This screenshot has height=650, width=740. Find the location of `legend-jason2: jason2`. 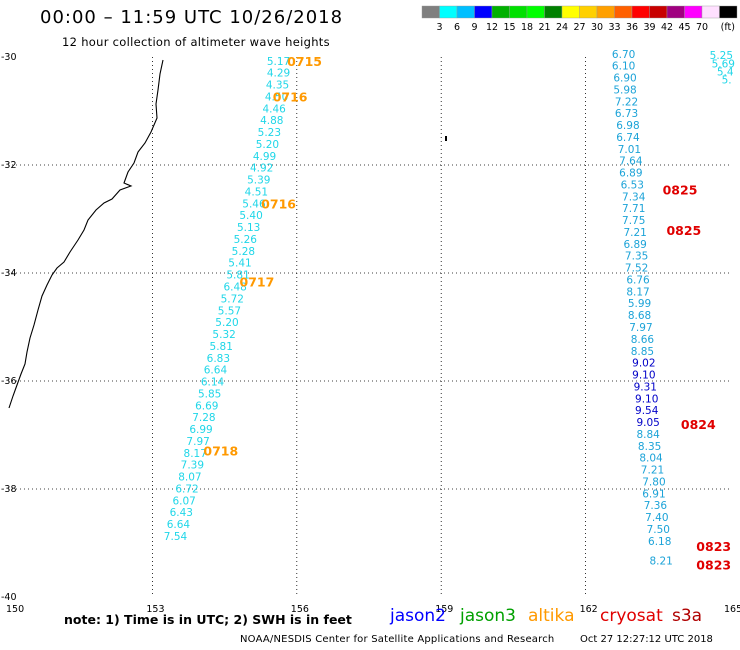

legend-jason2: jason2 is located at coordinates (418, 616).